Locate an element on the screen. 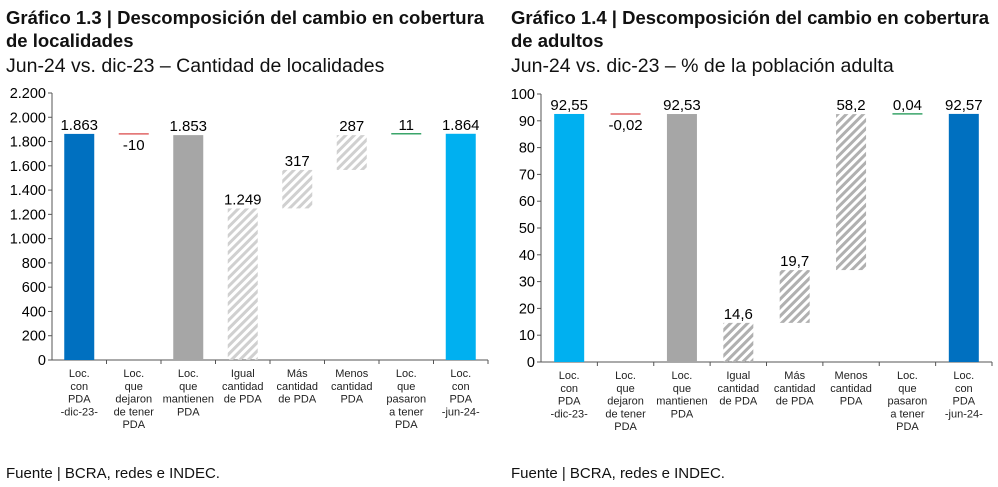 The image size is (998, 487). y-tick-label: 800 is located at coordinates (34, 264).